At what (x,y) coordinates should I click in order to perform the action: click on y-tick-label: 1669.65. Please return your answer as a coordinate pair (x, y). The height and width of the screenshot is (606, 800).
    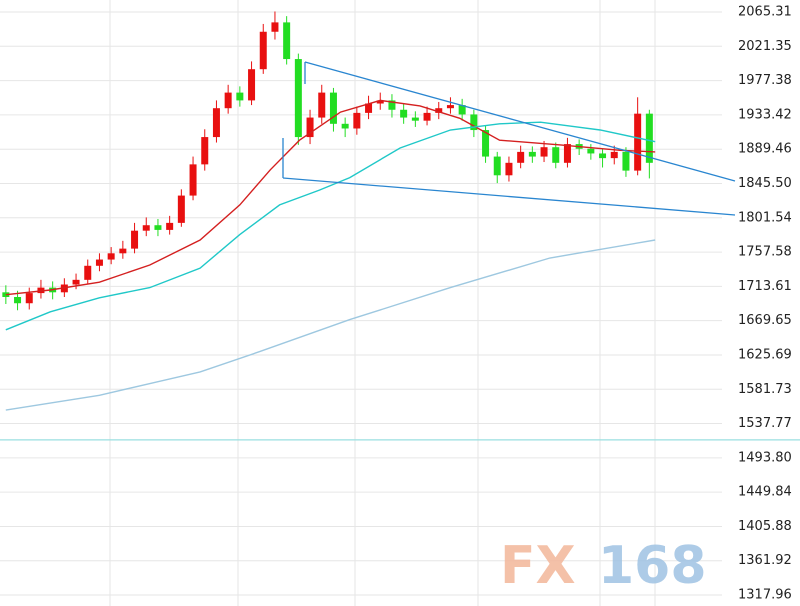
    Looking at the image, I should click on (765, 320).